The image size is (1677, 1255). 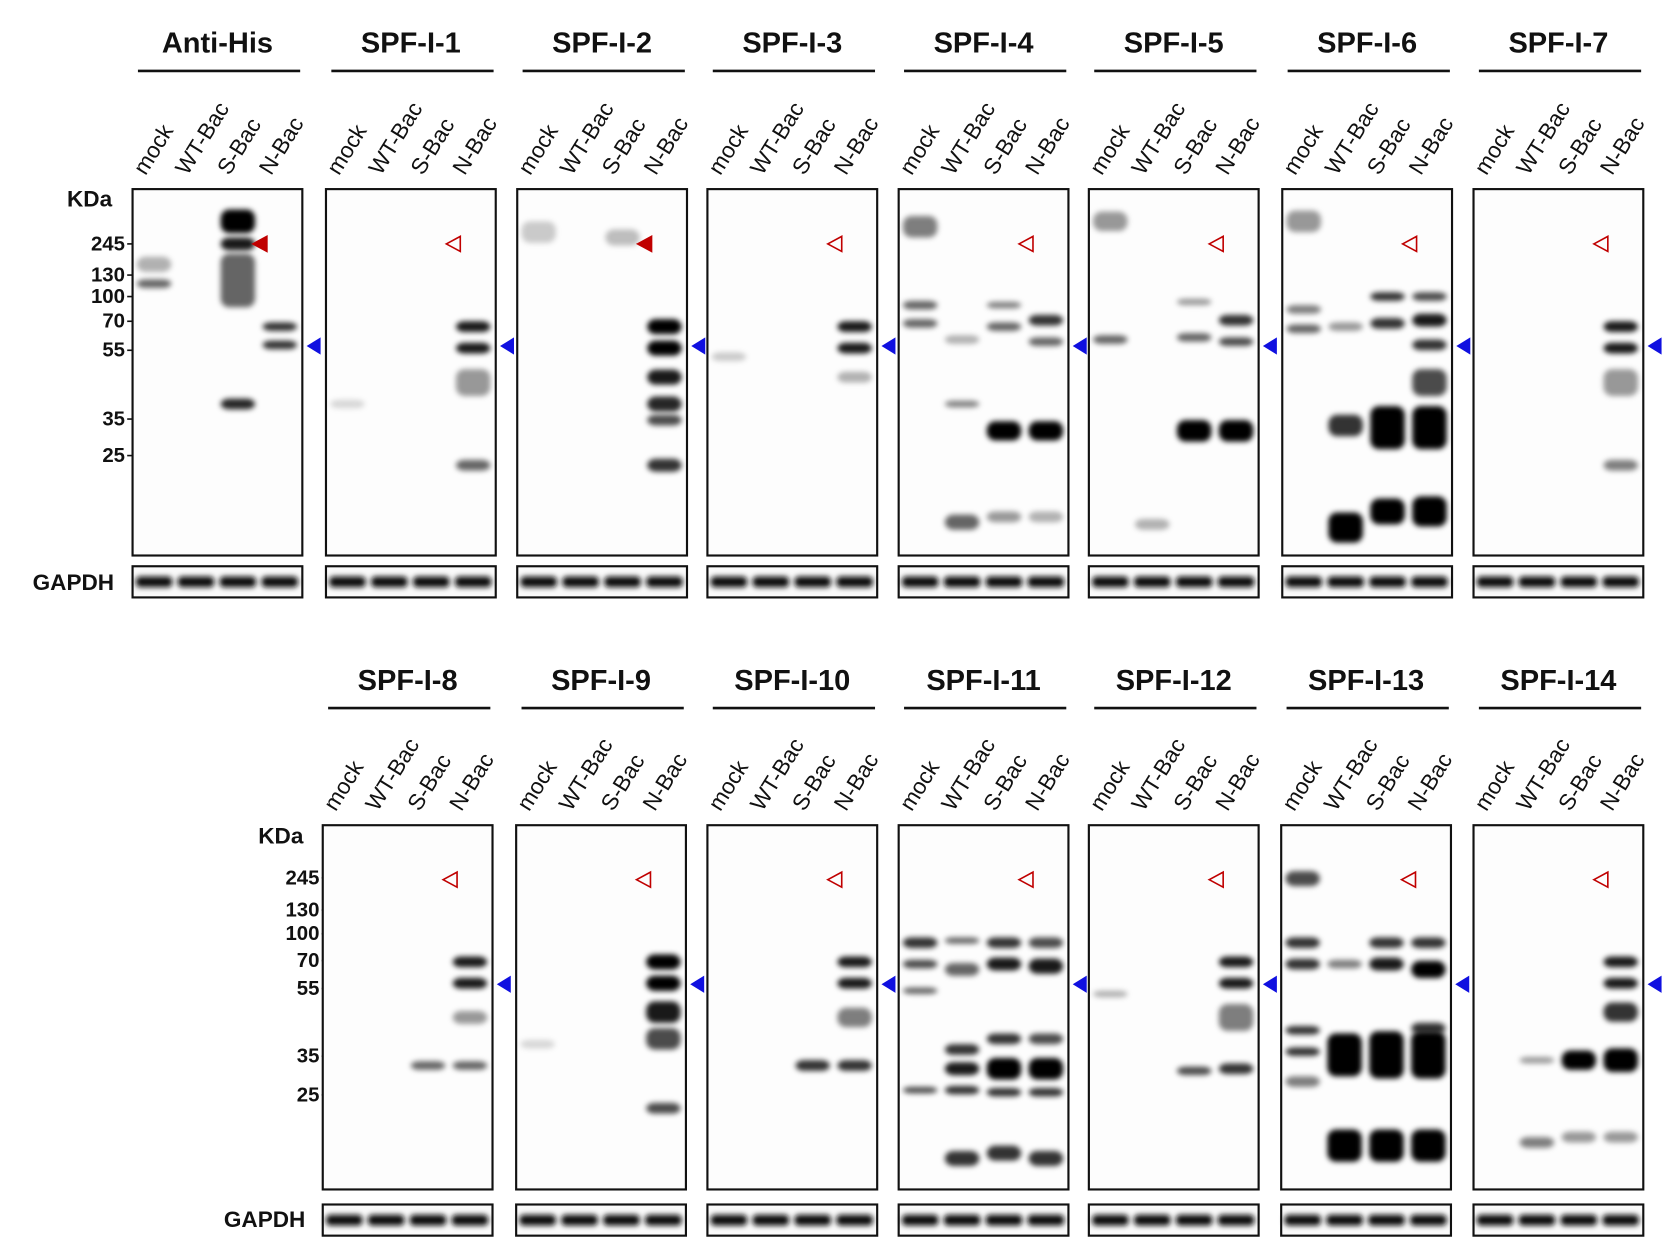 I want to click on panel-title: SPF-I-7, so click(x=1558, y=44).